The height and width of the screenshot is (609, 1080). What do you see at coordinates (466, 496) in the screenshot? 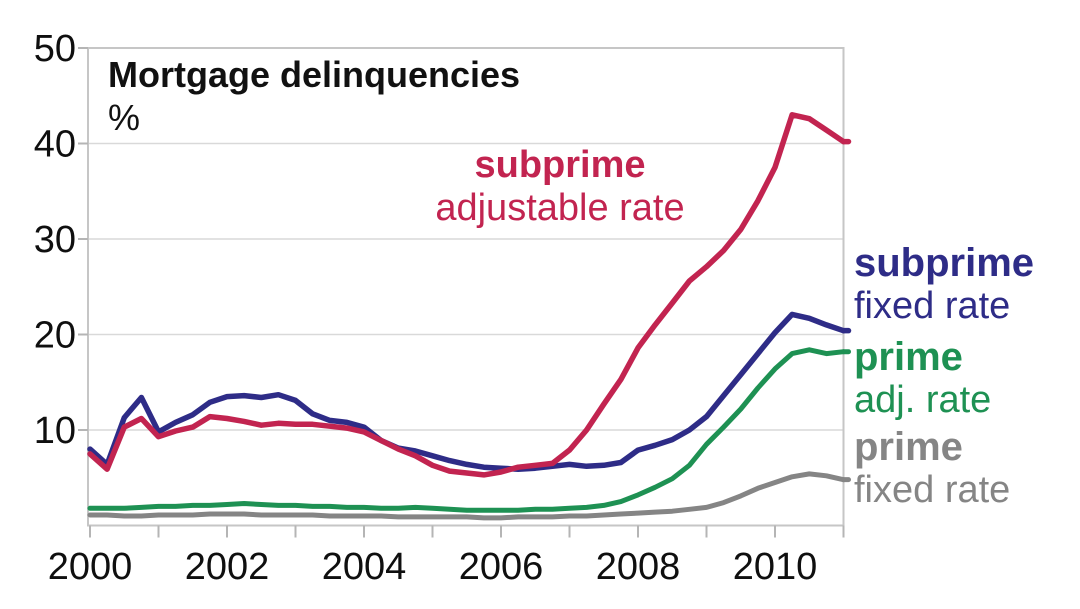
I see `line-prime-fixed-rate` at bounding box center [466, 496].